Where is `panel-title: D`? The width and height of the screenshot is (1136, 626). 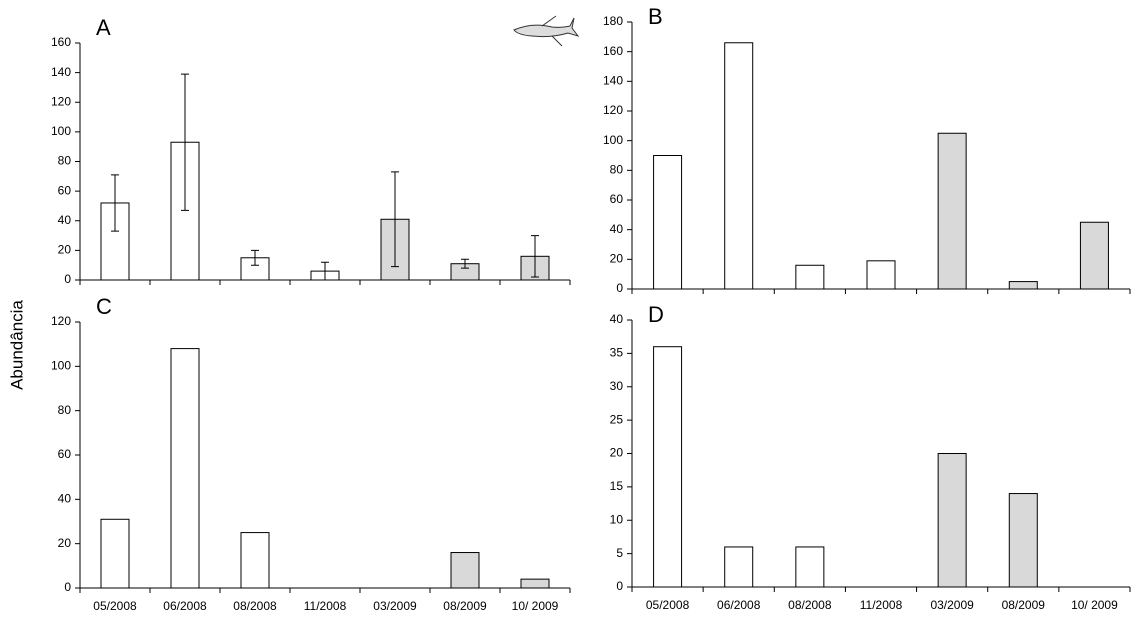 panel-title: D is located at coordinates (656, 314).